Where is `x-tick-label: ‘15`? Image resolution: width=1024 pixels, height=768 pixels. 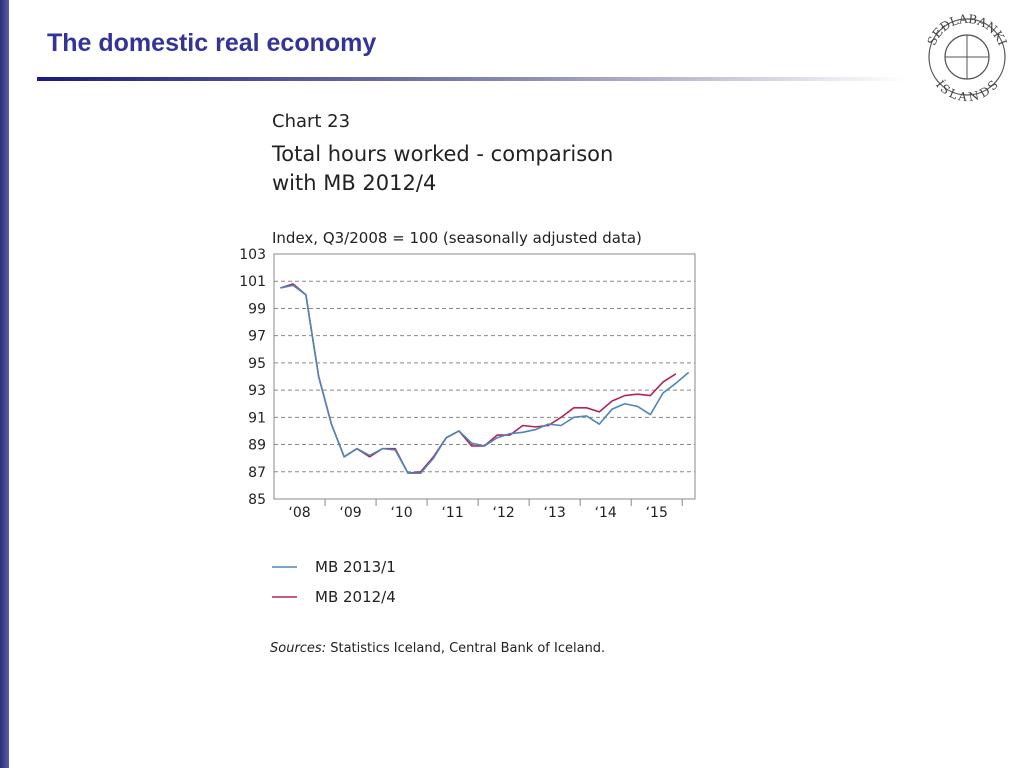
x-tick-label: ‘15 is located at coordinates (657, 513).